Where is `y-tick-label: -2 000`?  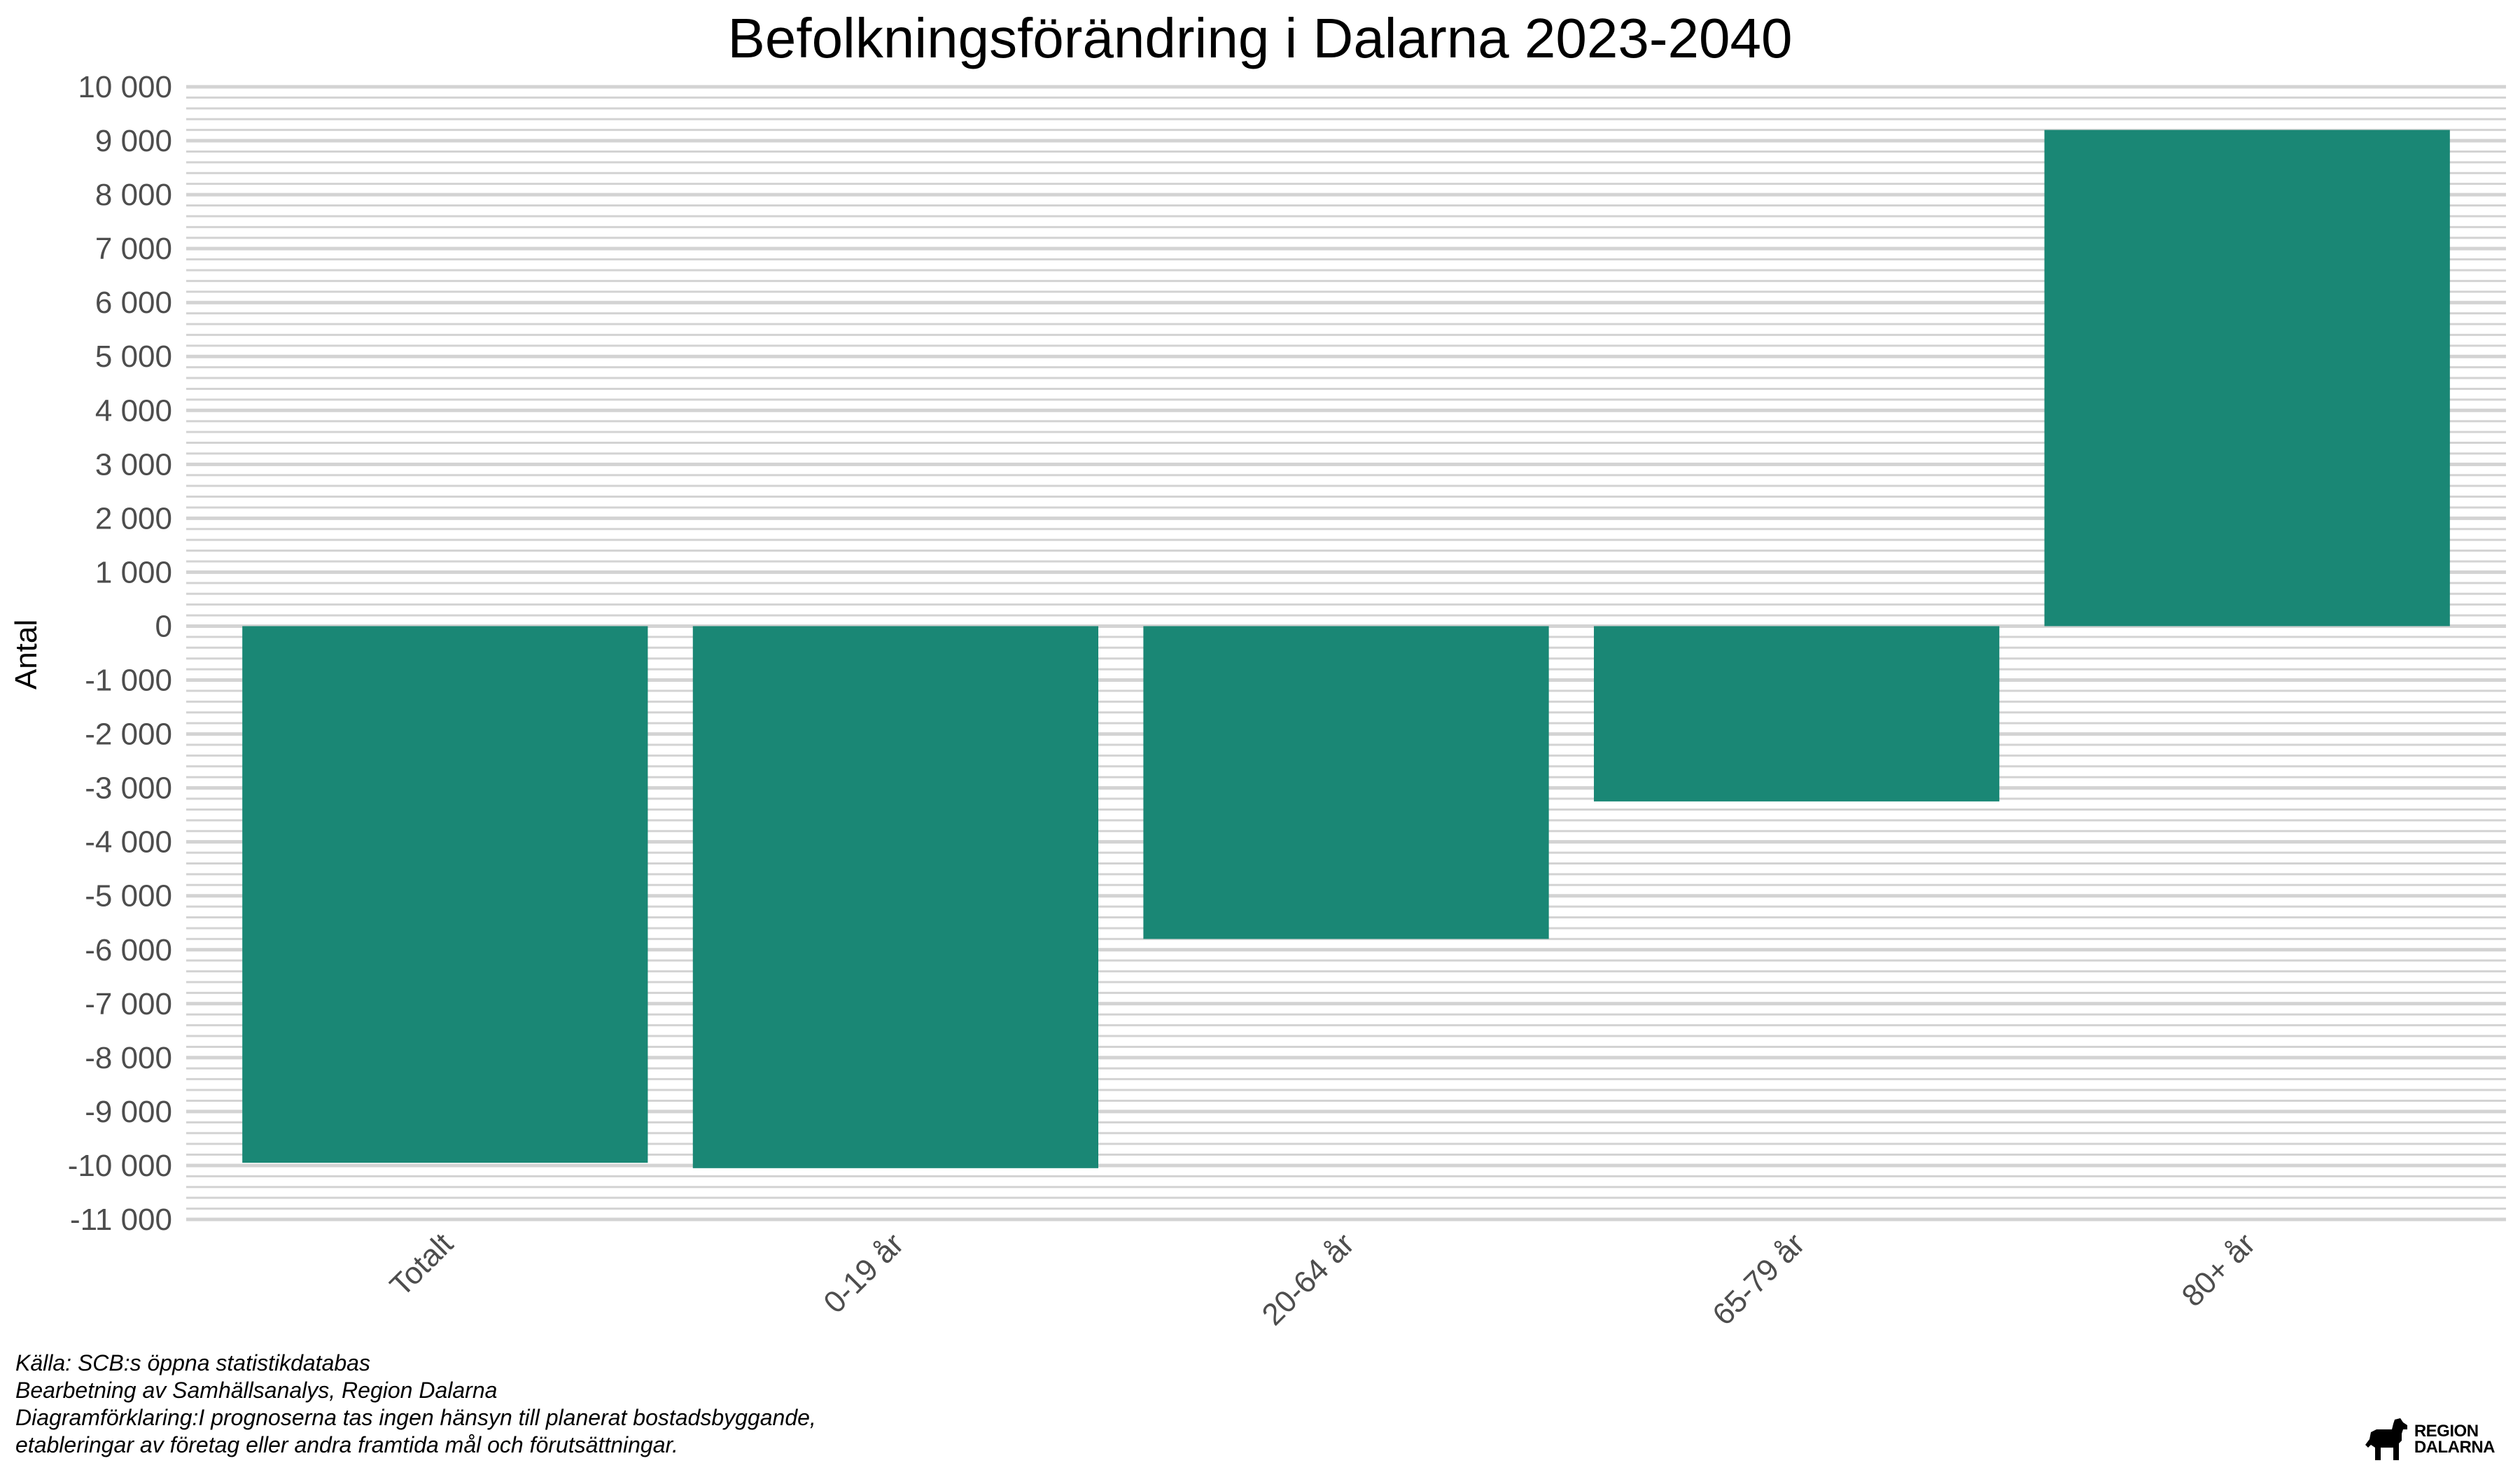
y-tick-label: -2 000 is located at coordinates (128, 735).